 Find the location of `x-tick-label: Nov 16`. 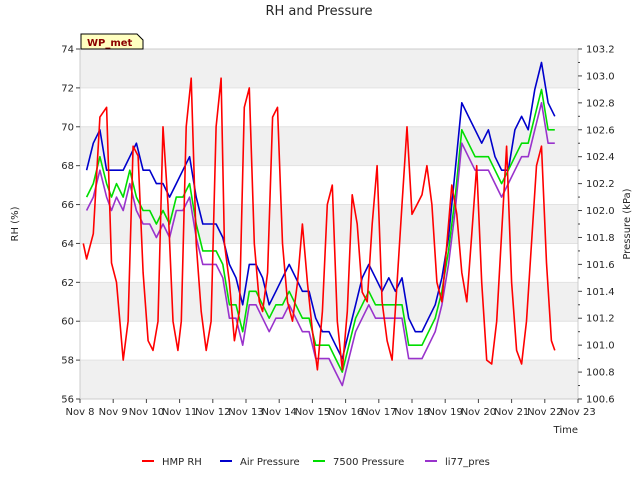

x-tick-label: Nov 16 is located at coordinates (345, 412).